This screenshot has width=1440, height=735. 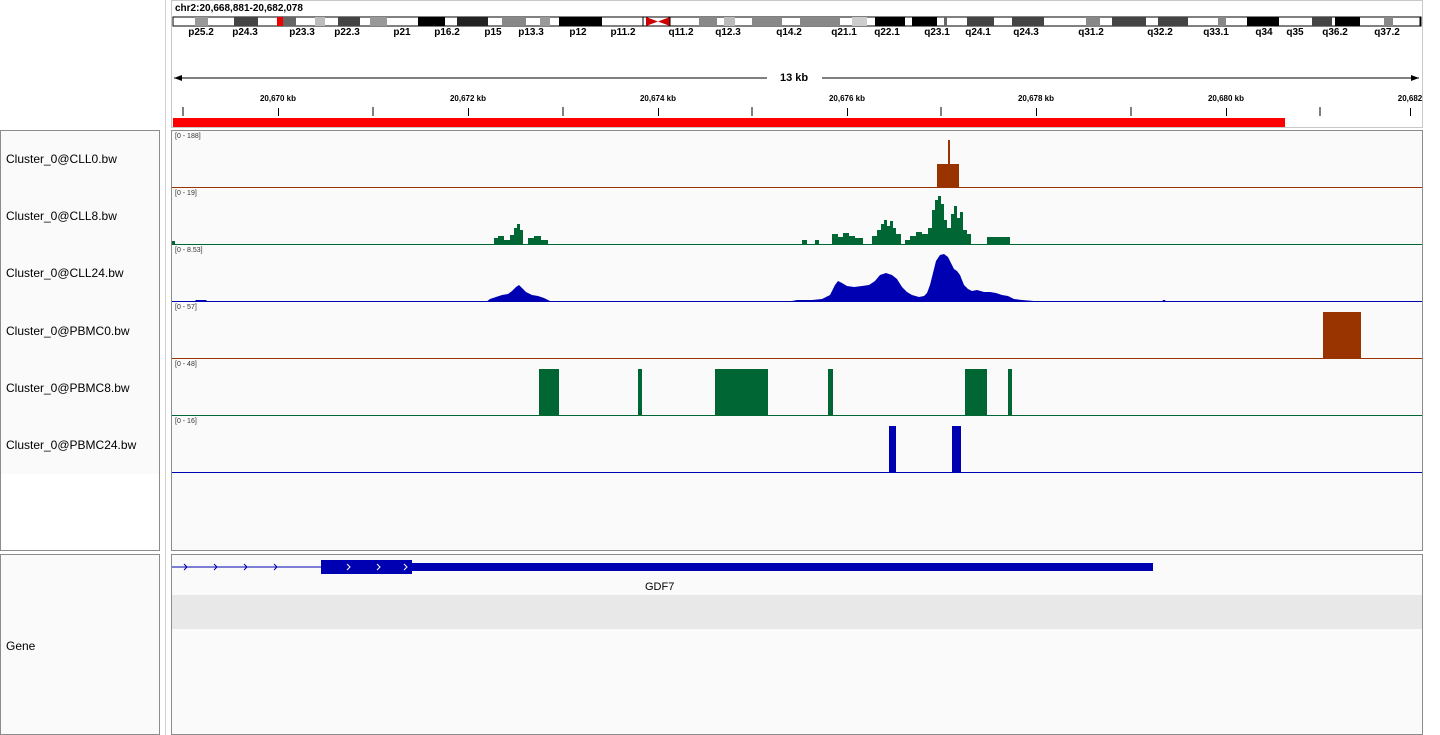 I want to click on ruler-tick-label: 20,670 kb, so click(x=278, y=98).